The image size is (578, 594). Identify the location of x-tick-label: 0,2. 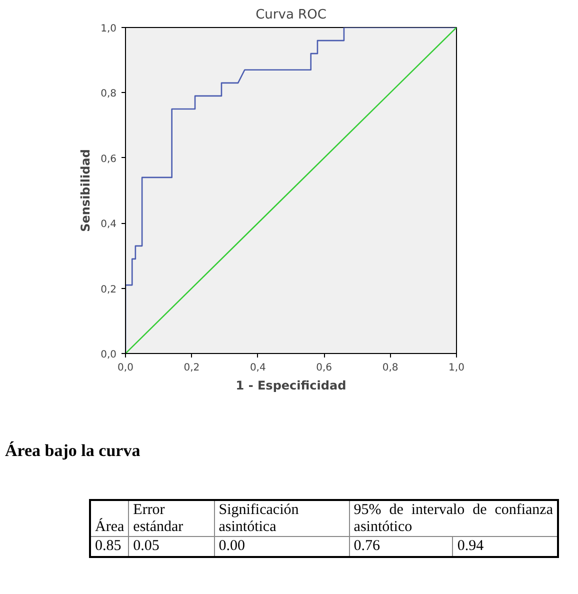
(192, 368).